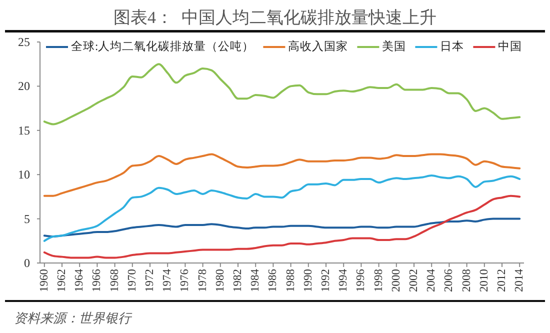  I want to click on x-tick-label: 1964, so click(80, 280).